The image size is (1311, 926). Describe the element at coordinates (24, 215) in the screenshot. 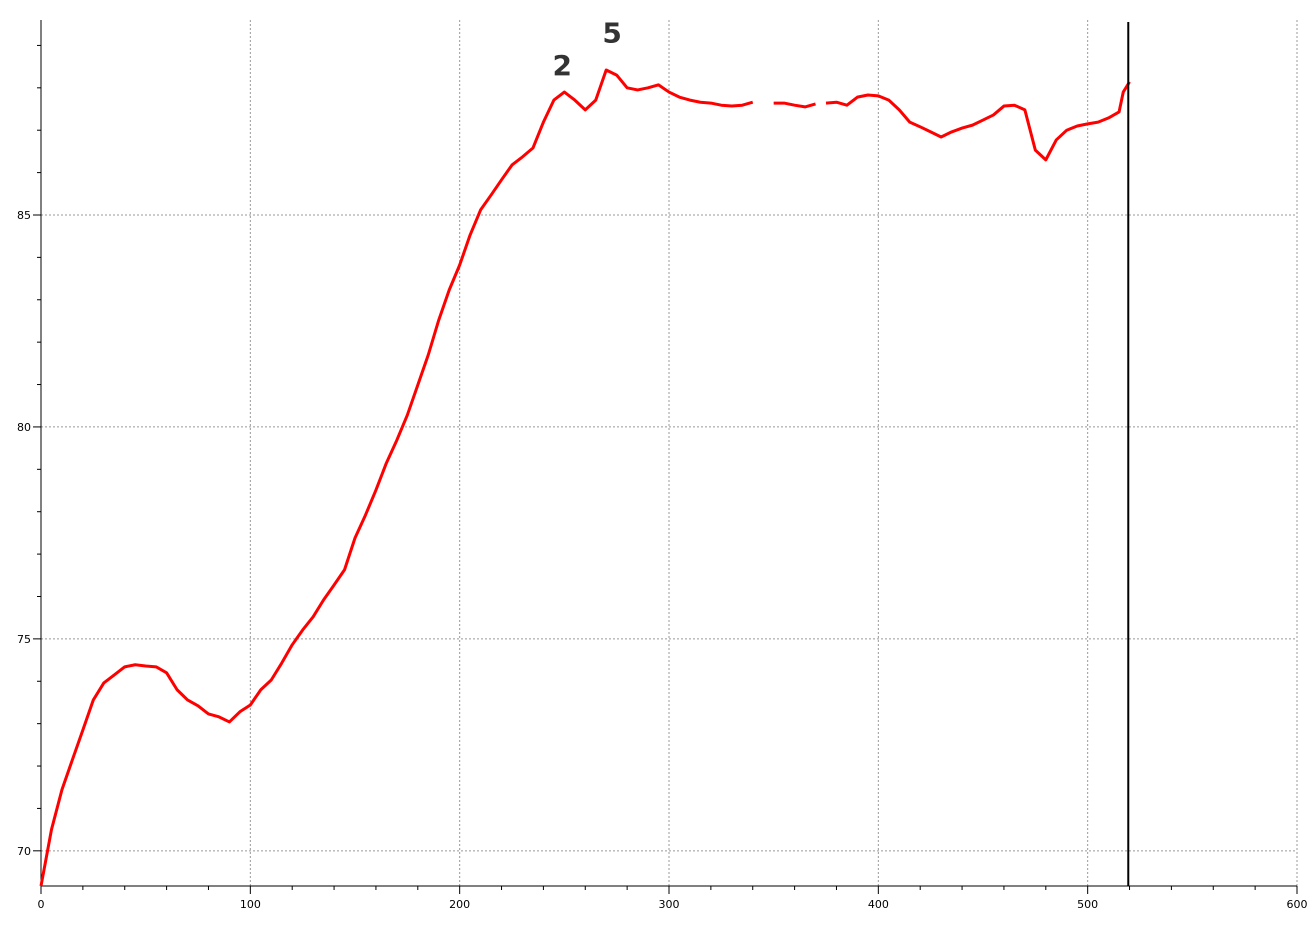

I see `y-tick-label: 85` at that location.